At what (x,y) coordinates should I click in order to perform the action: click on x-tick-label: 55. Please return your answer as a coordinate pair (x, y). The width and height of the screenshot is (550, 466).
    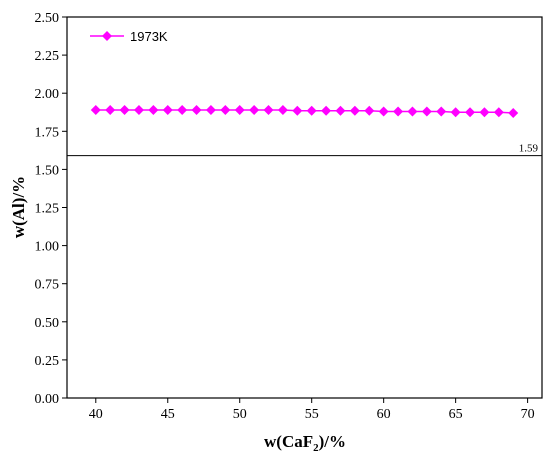
    Looking at the image, I should click on (312, 414).